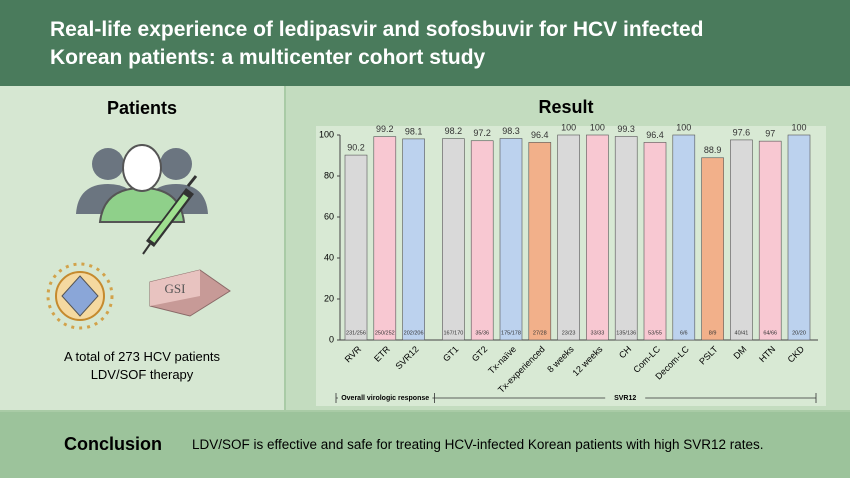 Image resolution: width=850 pixels, height=478 pixels. Describe the element at coordinates (329, 175) in the screenshot. I see `y-tick-label: 80` at that location.